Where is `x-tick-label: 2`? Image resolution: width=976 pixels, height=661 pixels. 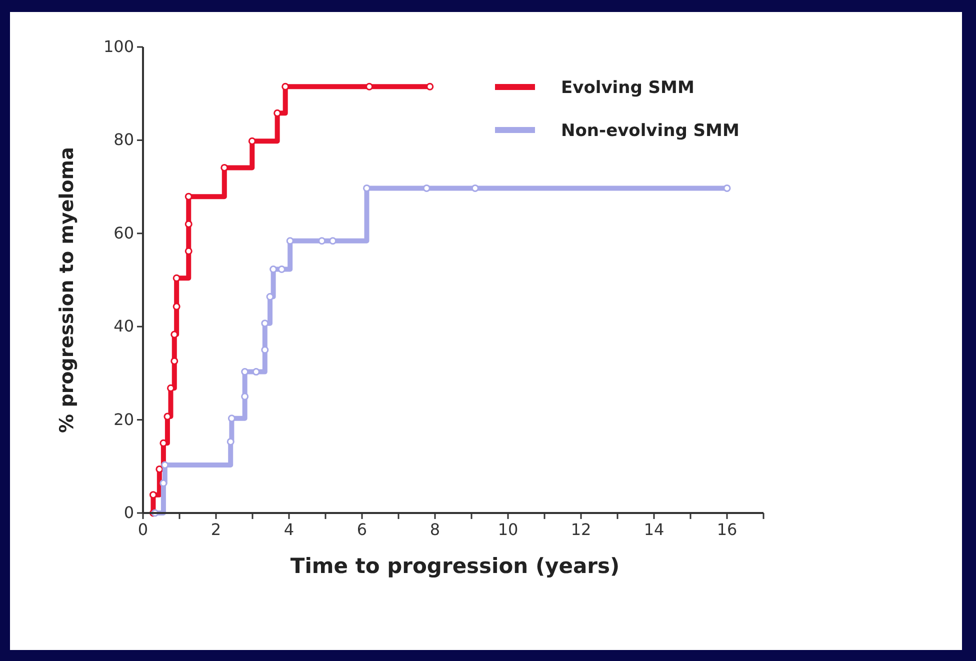 x-tick-label: 2 is located at coordinates (216, 529).